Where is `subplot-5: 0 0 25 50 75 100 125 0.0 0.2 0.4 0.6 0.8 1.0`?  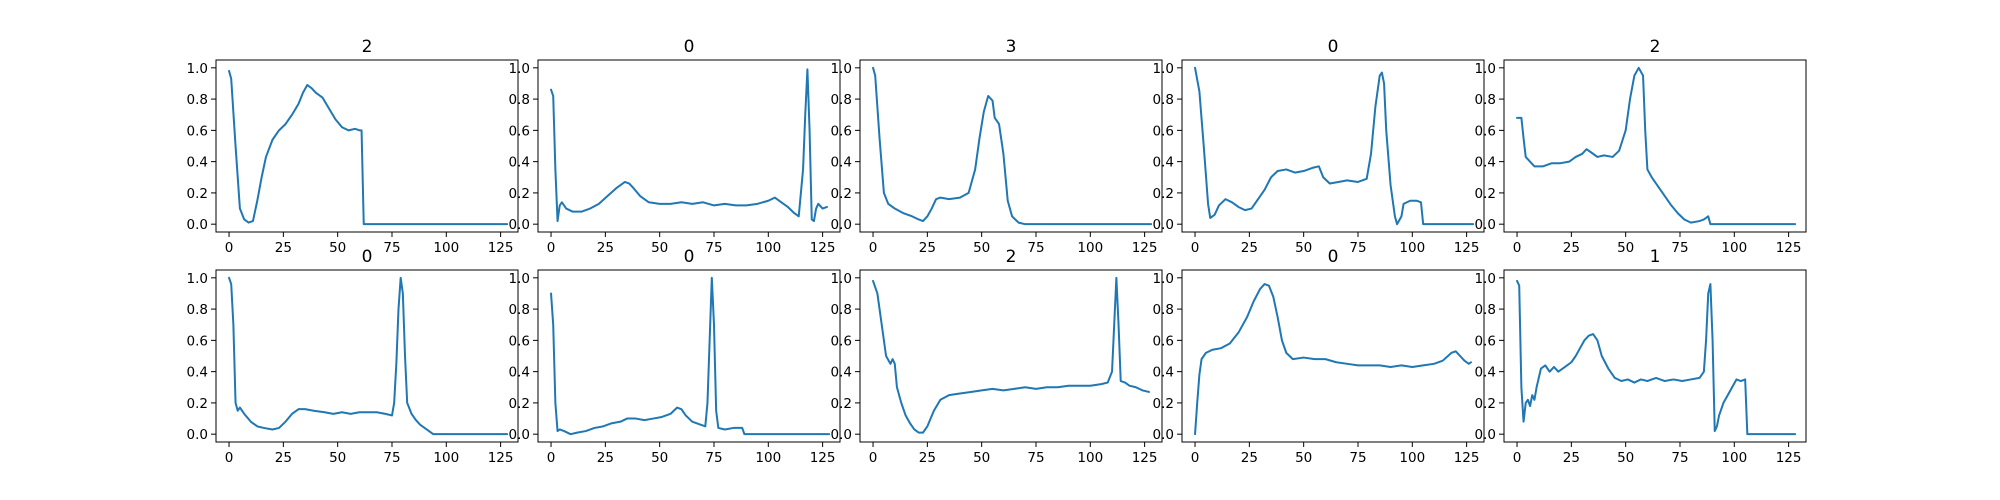
subplot-5: 0 0 25 50 75 100 125 0.0 0.2 0.4 0.6 0.8 1.0 is located at coordinates (353, 356).